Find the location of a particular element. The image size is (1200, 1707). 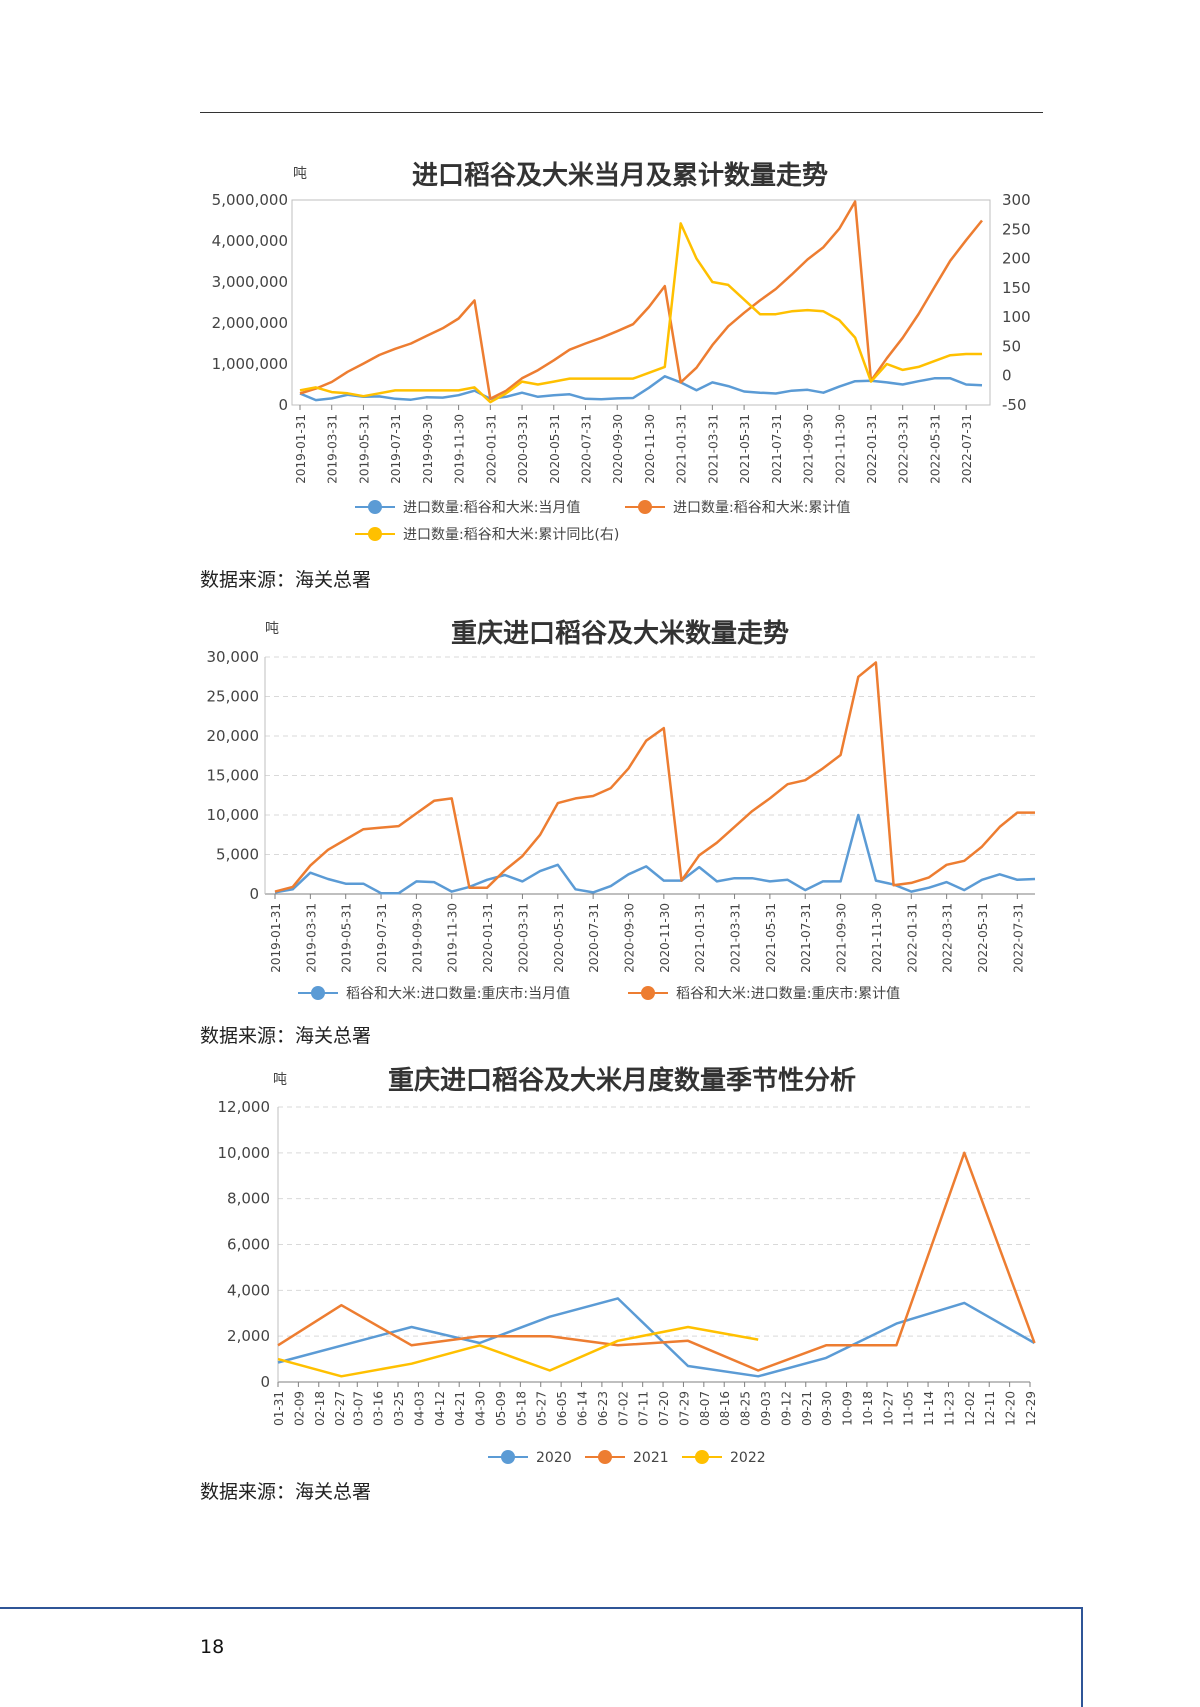

y-tick-label: 12,000 is located at coordinates (244, 1107).